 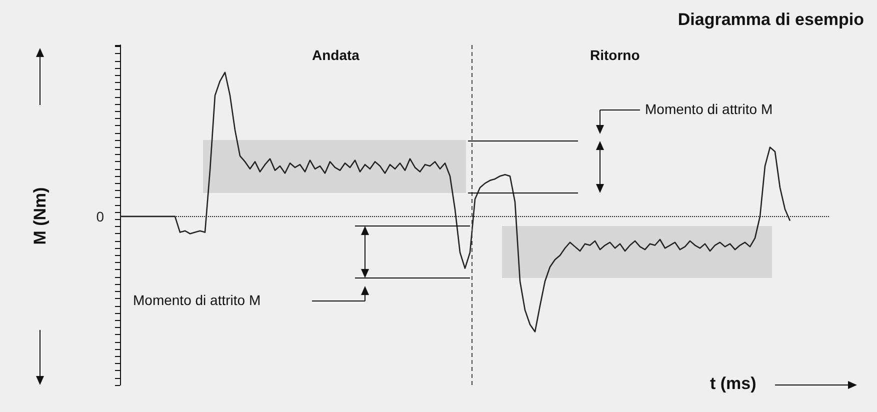 I want to click on y-axis-title: M (Nm), so click(x=40, y=216).